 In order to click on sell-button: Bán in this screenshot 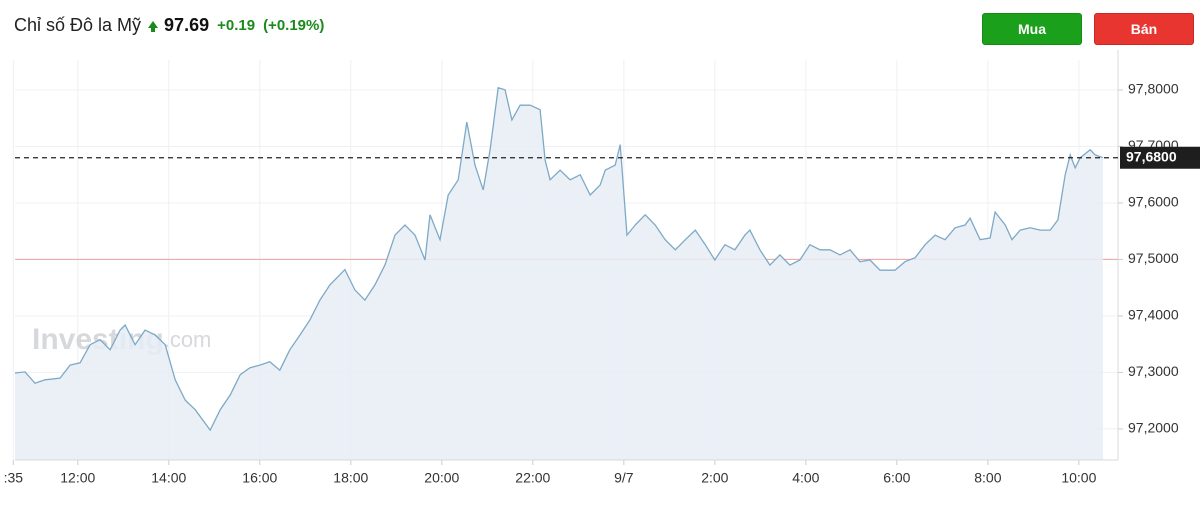, I will do `click(1144, 29)`.